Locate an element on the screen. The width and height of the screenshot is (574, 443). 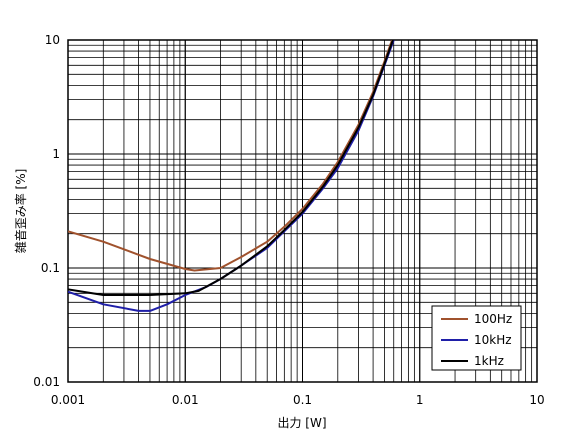
legend-label: 100Hz is located at coordinates (493, 319).